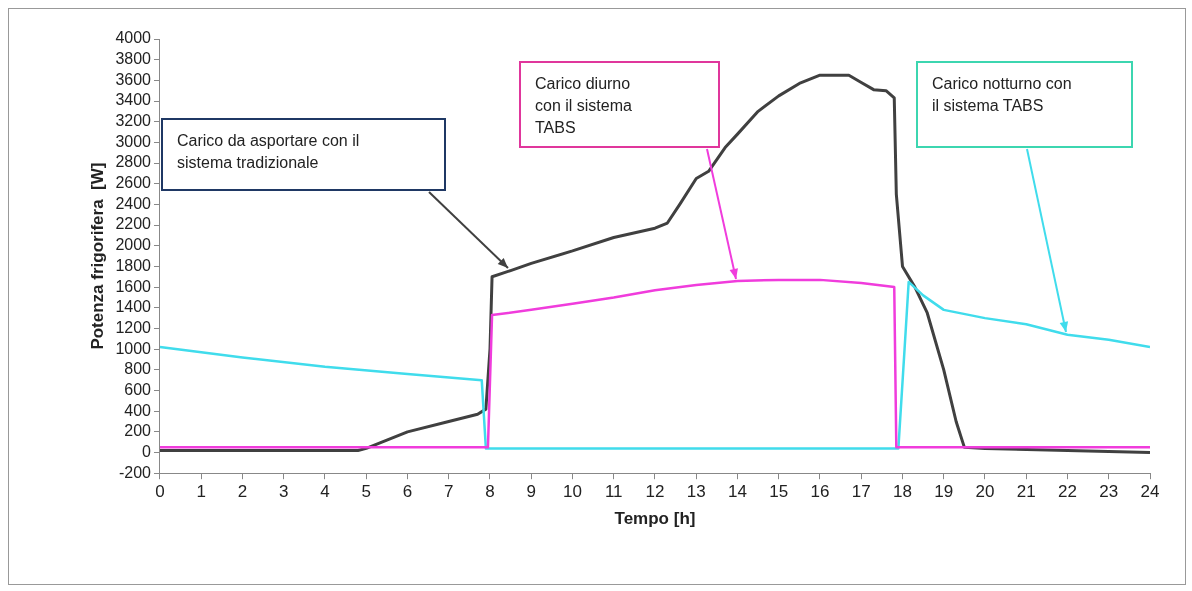 This screenshot has width=1192, height=591. What do you see at coordinates (133, 38) in the screenshot?
I see `y-tick-label: 4000` at bounding box center [133, 38].